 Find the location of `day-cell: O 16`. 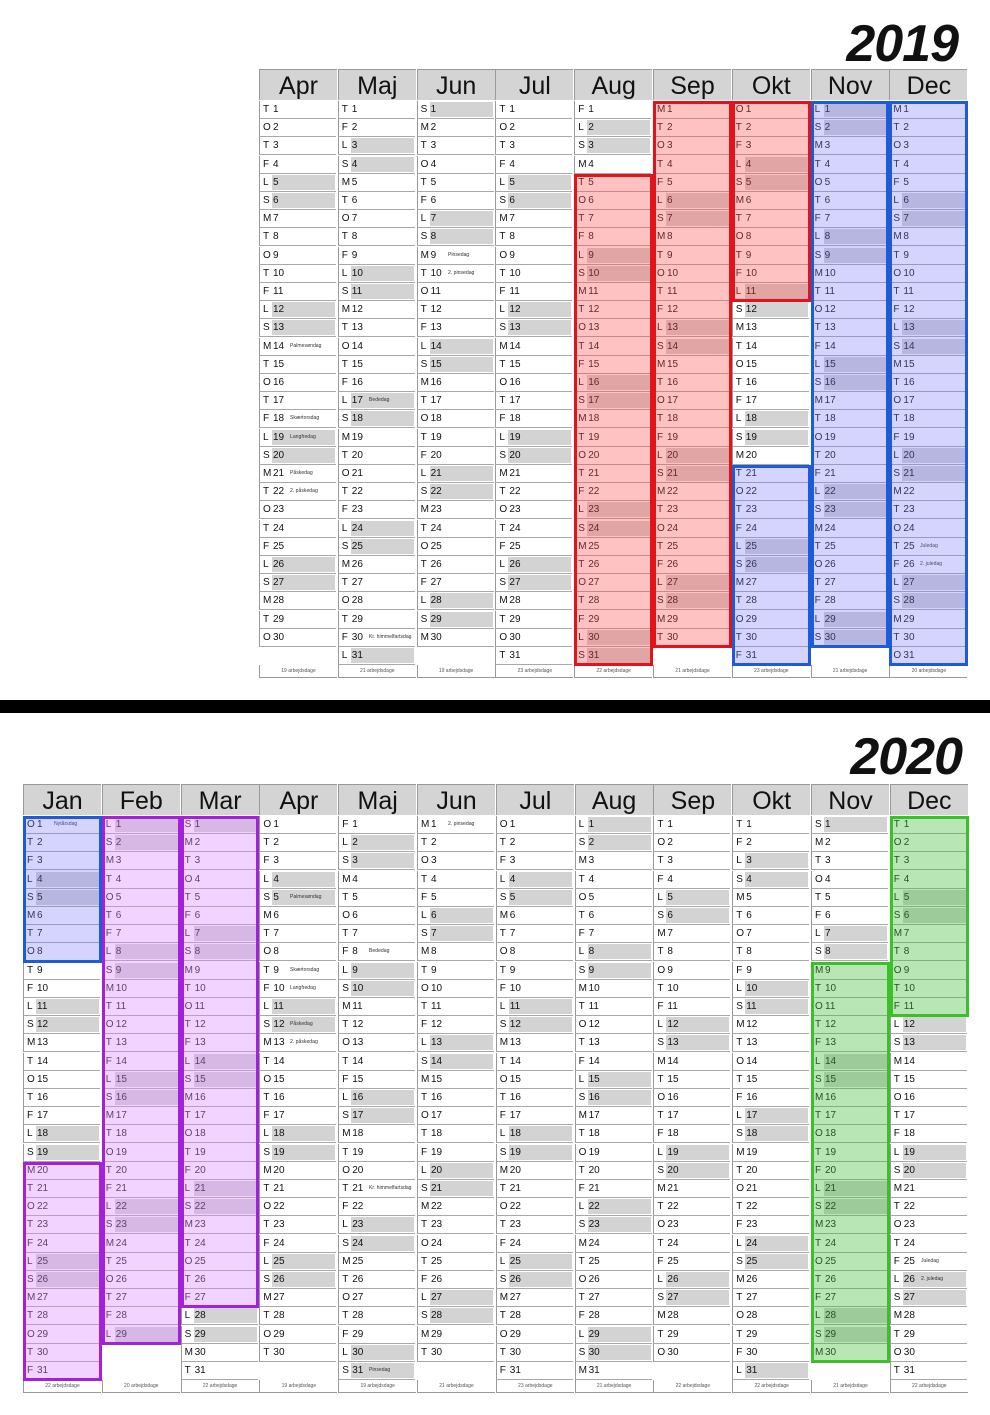

day-cell: O 16 is located at coordinates (534, 383).